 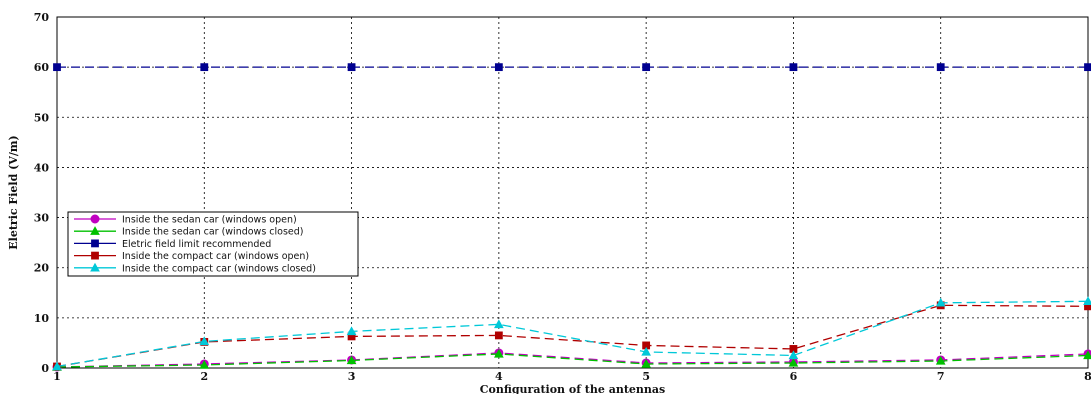 What do you see at coordinates (42, 268) in the screenshot?
I see `y-tick-label: 20` at bounding box center [42, 268].